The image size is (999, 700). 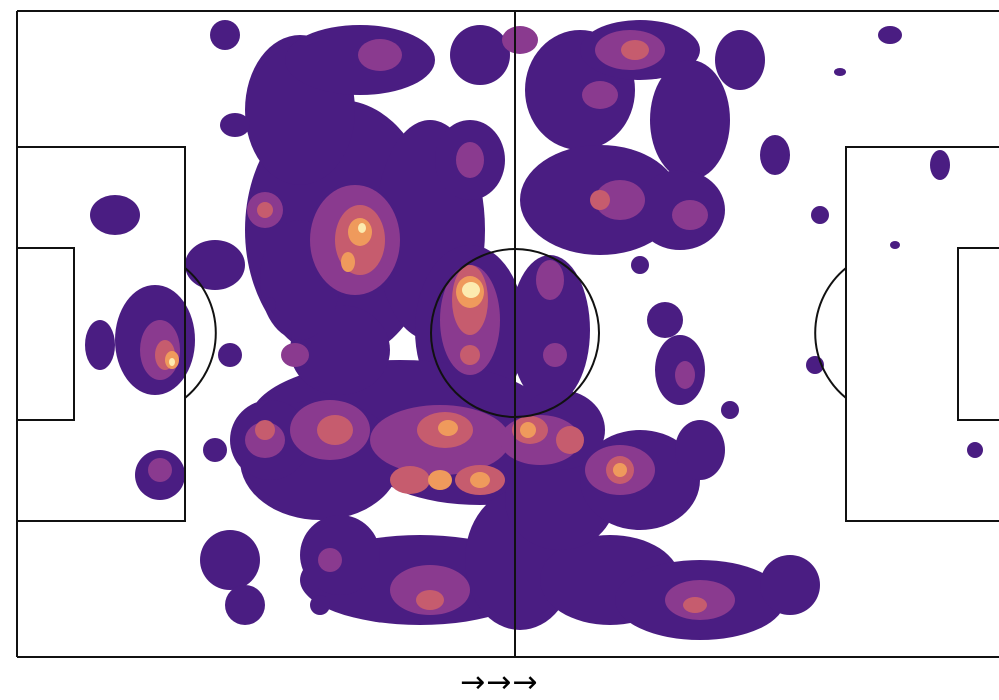 What do you see at coordinates (45, 334) in the screenshot?
I see `left-six-yard-box` at bounding box center [45, 334].